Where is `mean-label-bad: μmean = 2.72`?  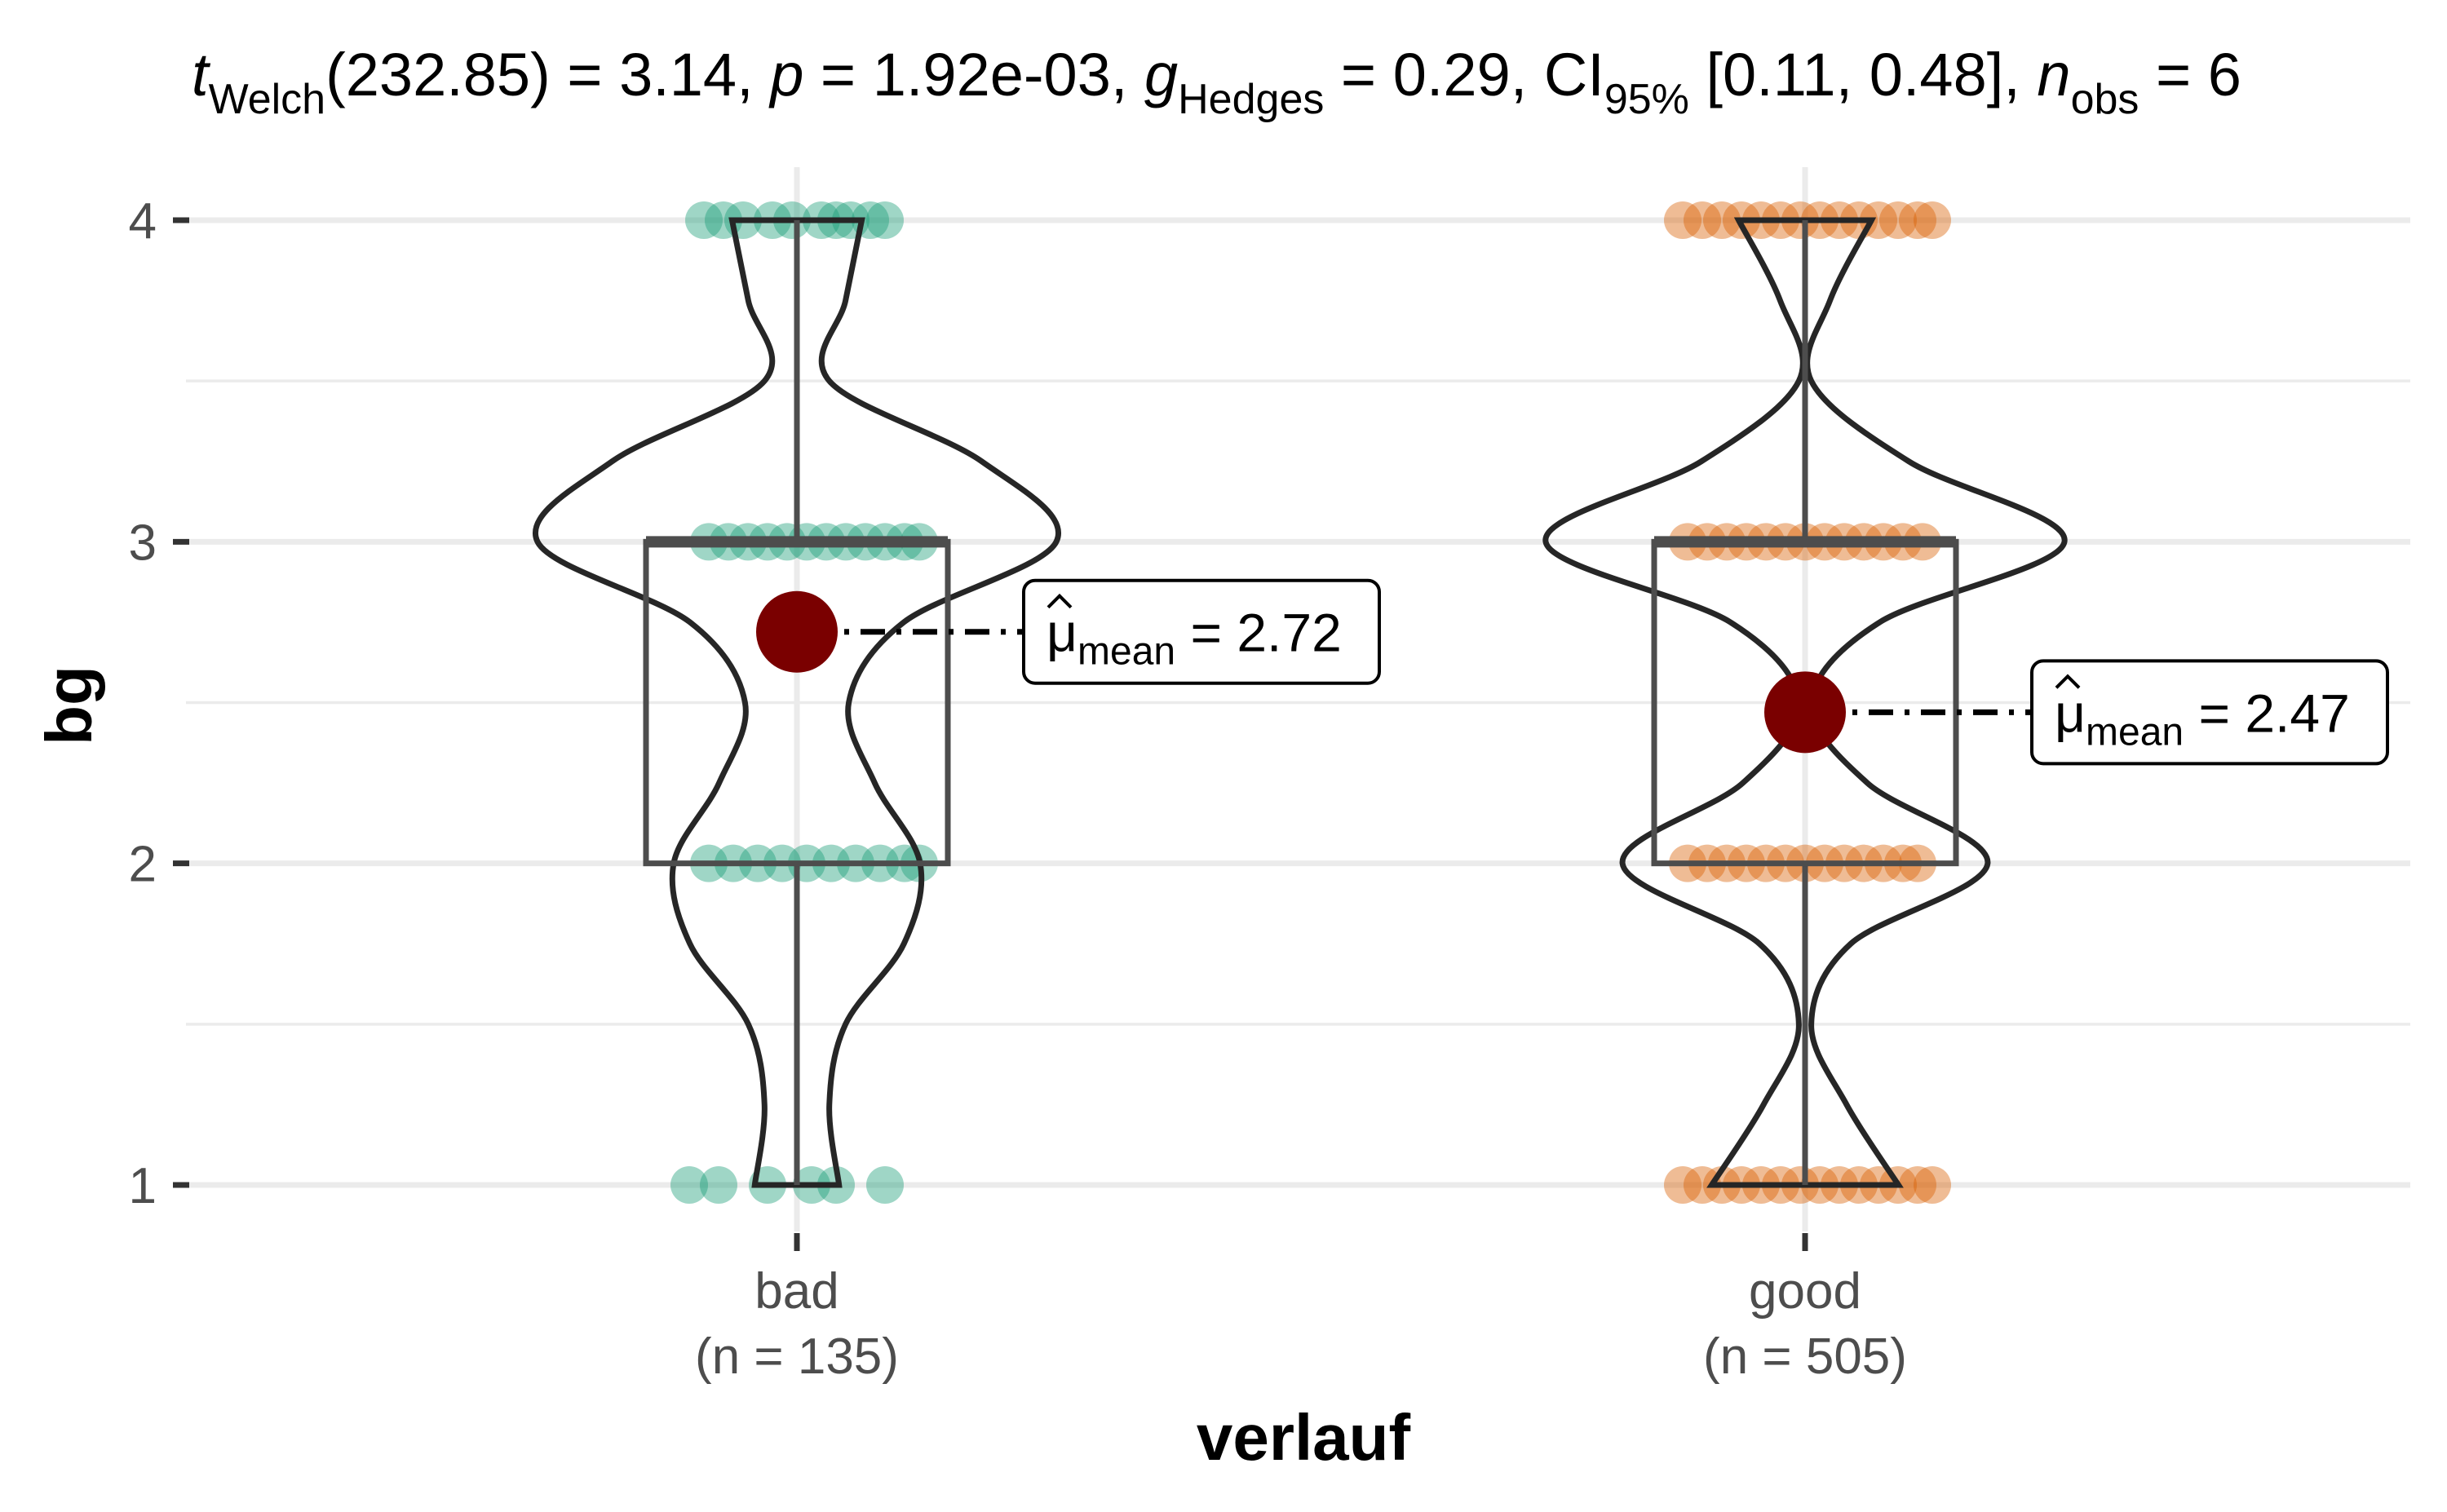 mean-label-bad: μmean = 2.72 is located at coordinates (1194, 639).